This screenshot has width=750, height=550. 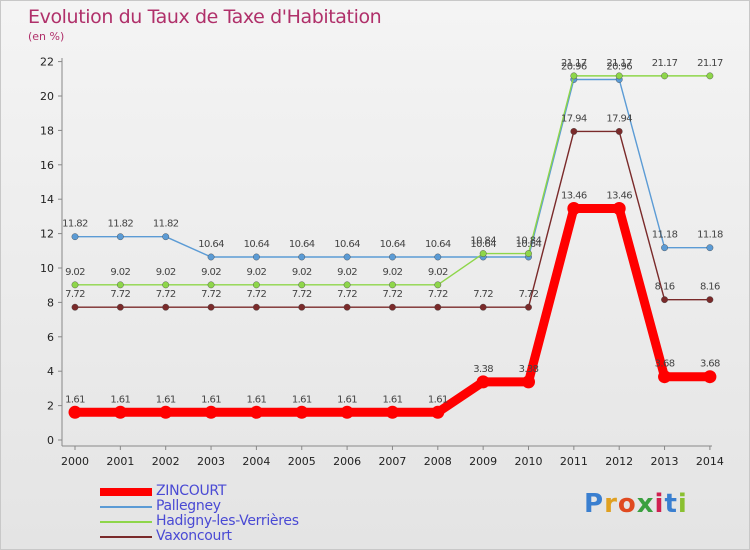 I want to click on x-tick-label: 2001, so click(x=120, y=461).